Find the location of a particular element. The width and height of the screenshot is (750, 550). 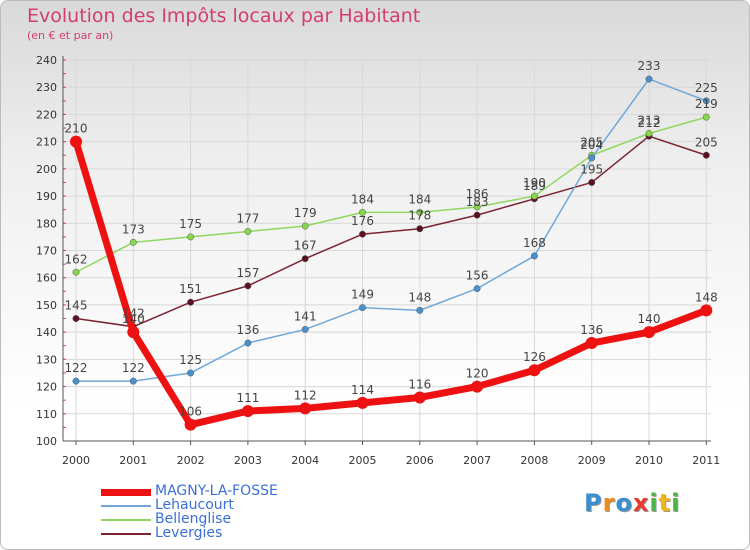

chart-subtitle: (en € et par an) is located at coordinates (70, 35).